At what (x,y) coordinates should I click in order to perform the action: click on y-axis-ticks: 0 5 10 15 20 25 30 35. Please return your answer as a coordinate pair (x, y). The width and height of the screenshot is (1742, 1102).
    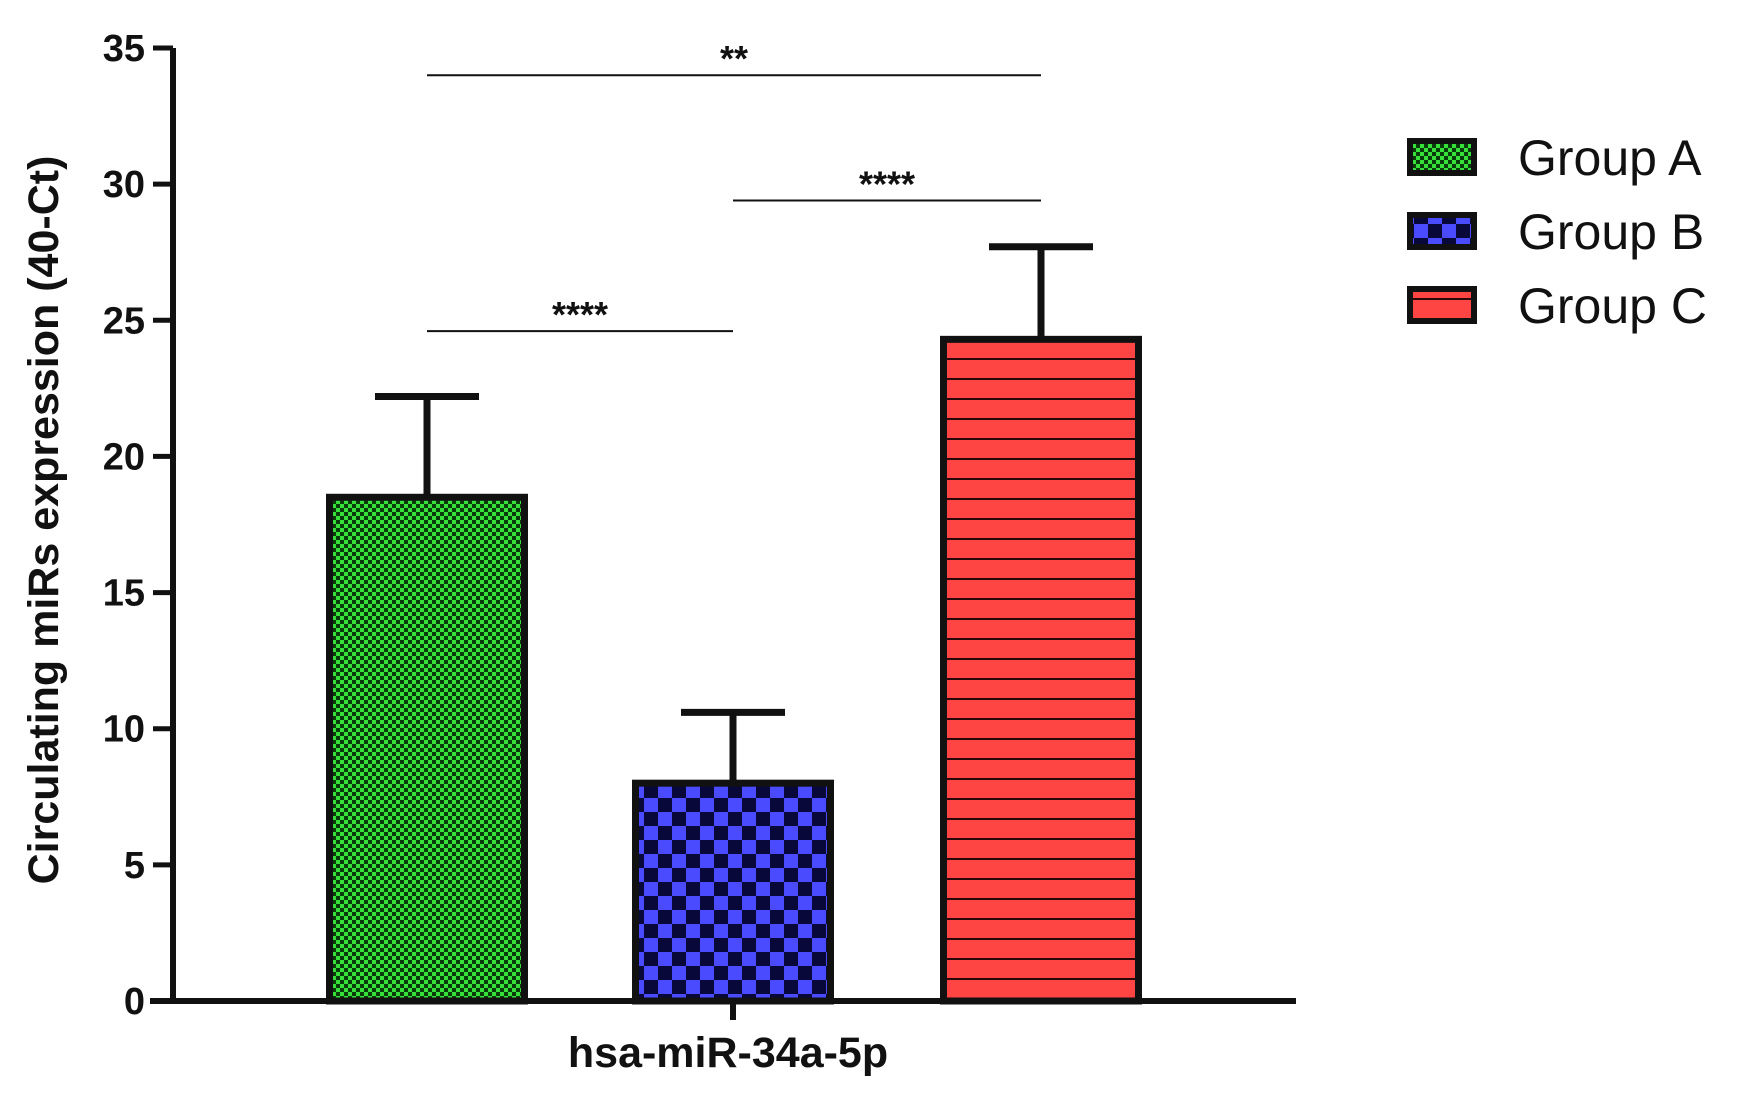
    Looking at the image, I should click on (138, 525).